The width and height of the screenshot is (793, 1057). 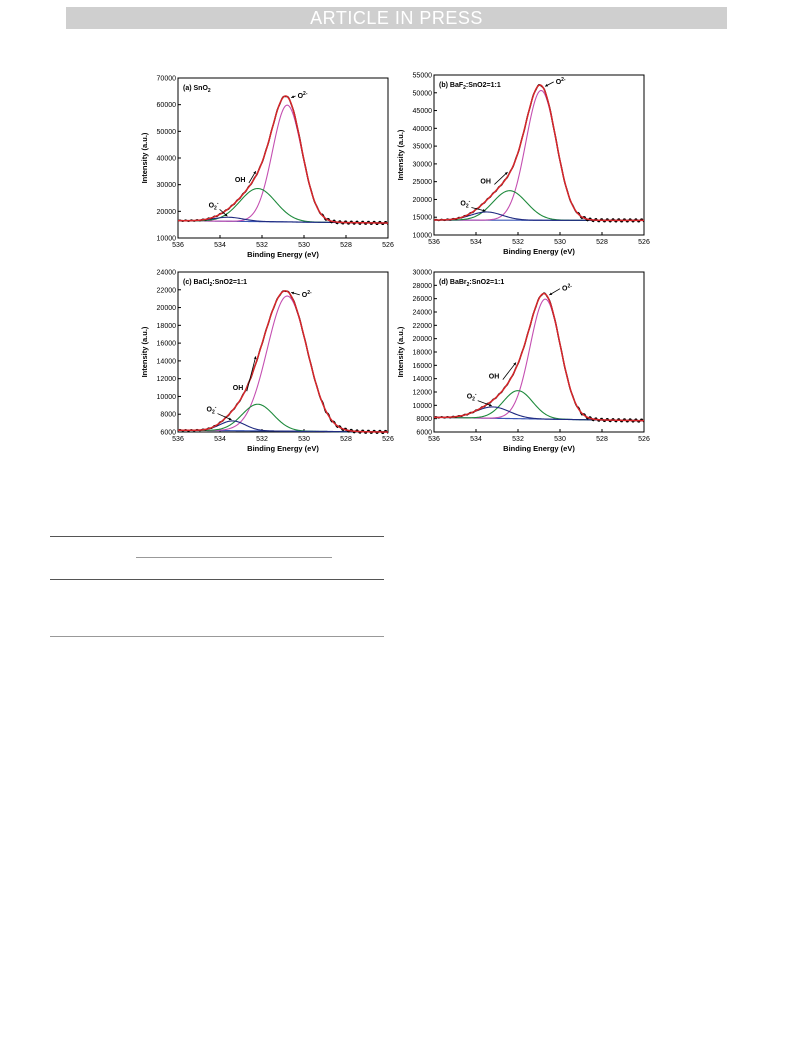 I want to click on panel-label: (c) BaCl2:SnO2=1:1, so click(x=215, y=283).